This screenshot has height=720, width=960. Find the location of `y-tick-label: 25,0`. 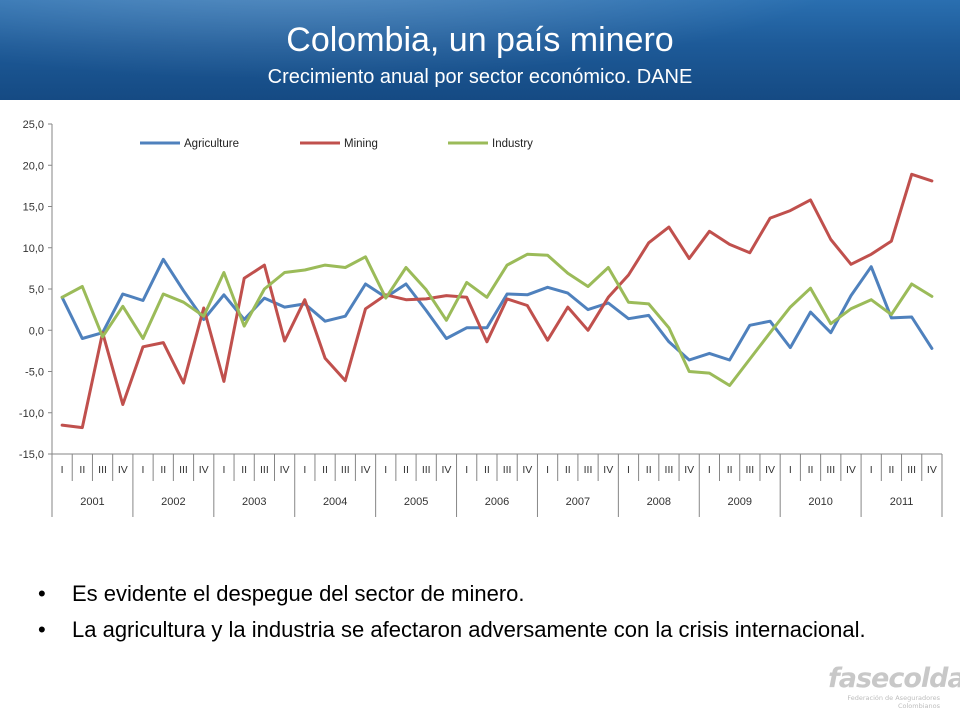

y-tick-label: 25,0 is located at coordinates (33, 125).